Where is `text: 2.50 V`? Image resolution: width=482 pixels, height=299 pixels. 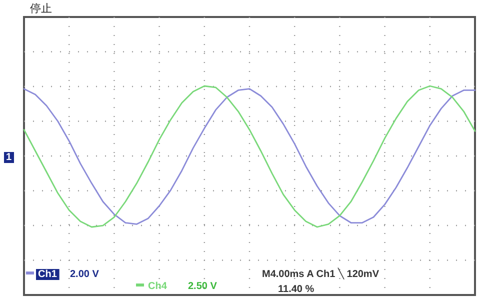 text: 2.50 V is located at coordinates (203, 286).